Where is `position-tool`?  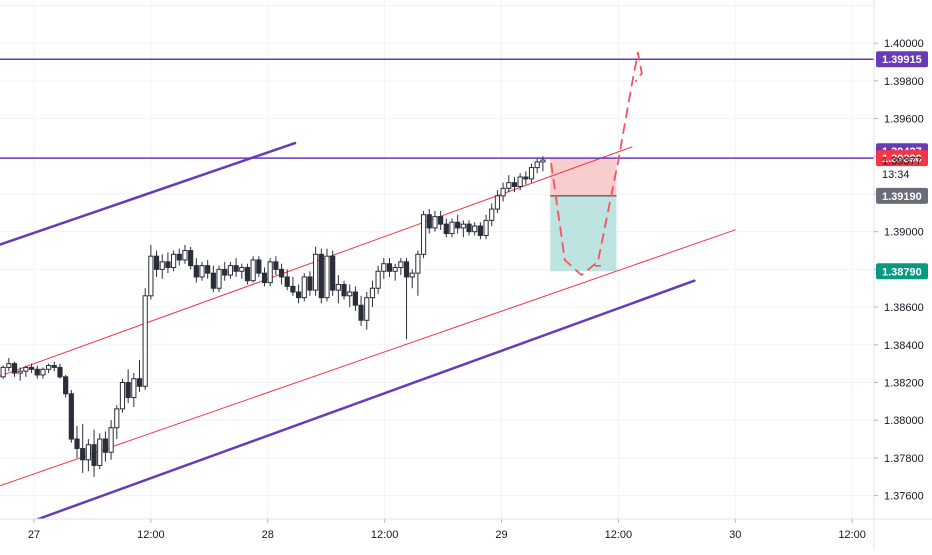
position-tool is located at coordinates (583, 215).